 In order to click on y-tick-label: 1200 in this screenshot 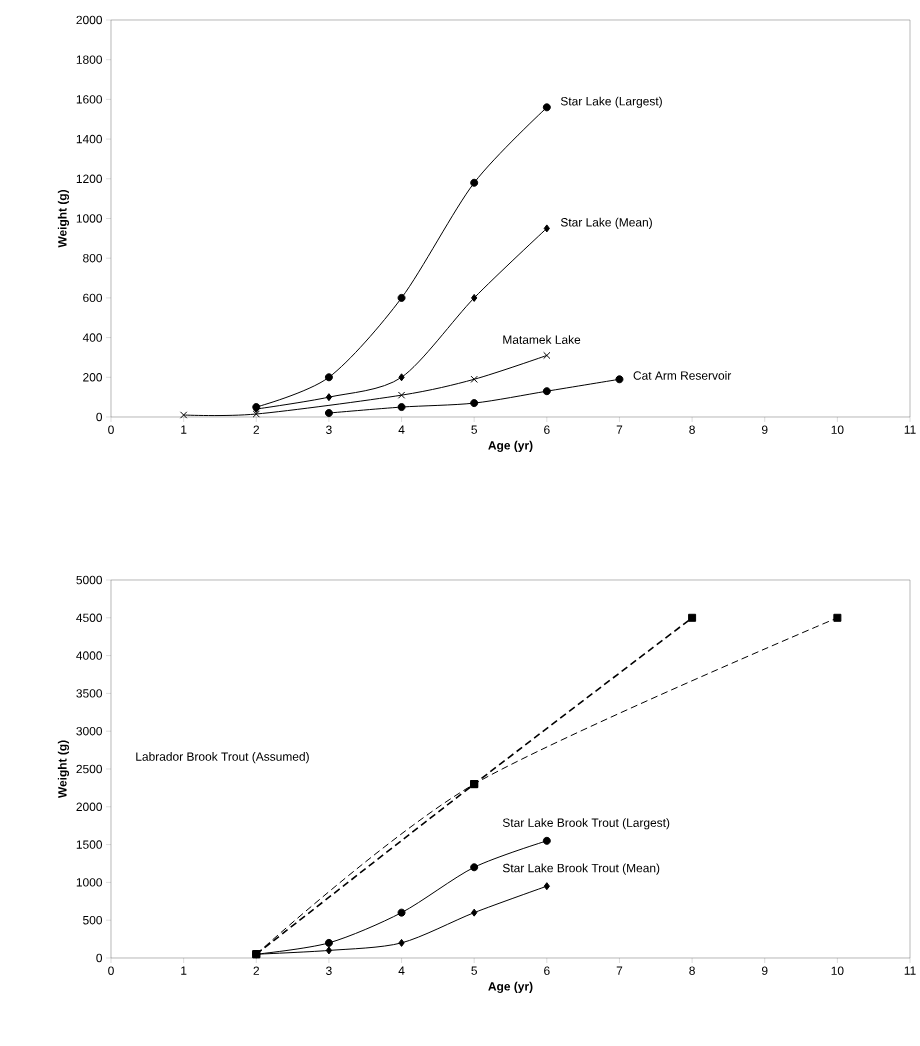, I will do `click(90, 179)`.